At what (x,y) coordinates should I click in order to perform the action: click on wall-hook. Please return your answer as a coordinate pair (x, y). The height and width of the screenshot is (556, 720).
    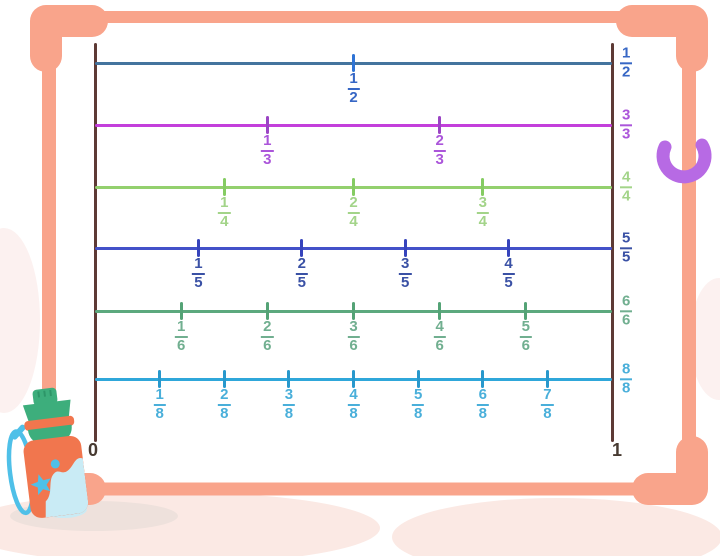
    Looking at the image, I should click on (684, 161).